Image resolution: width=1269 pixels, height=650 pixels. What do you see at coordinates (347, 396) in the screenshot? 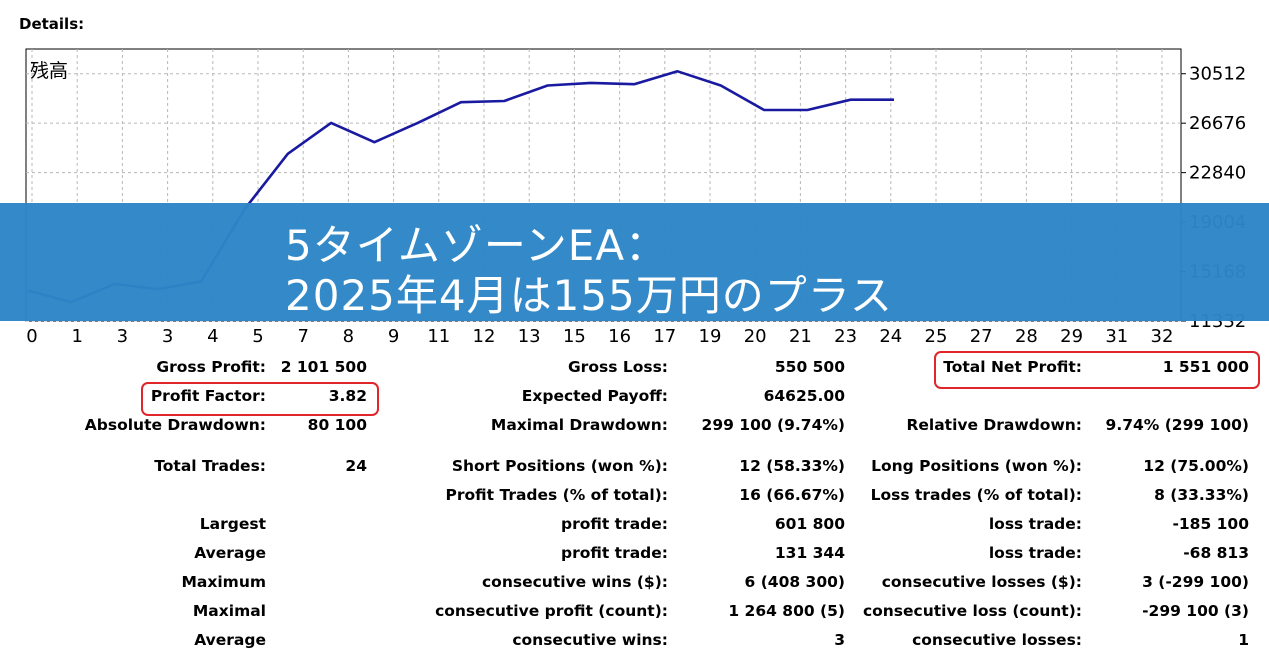
I see `profit-factor-value: 3.82` at bounding box center [347, 396].